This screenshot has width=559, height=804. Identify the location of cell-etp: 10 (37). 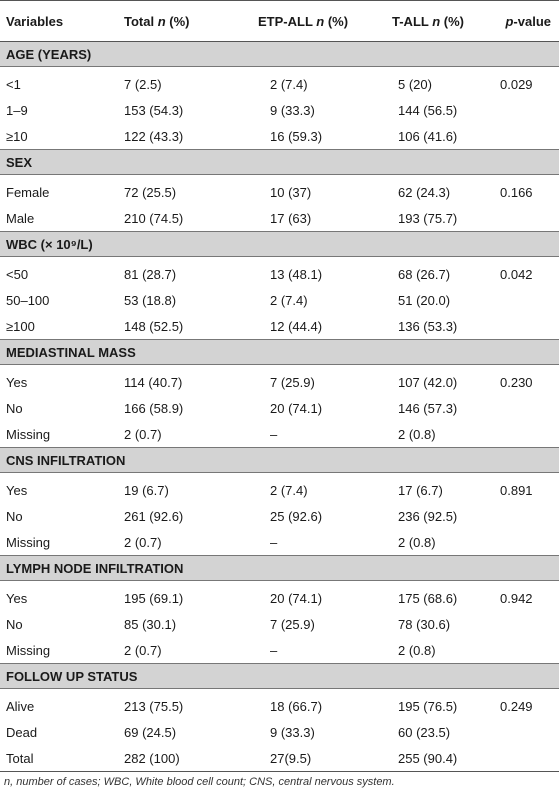
(291, 192).